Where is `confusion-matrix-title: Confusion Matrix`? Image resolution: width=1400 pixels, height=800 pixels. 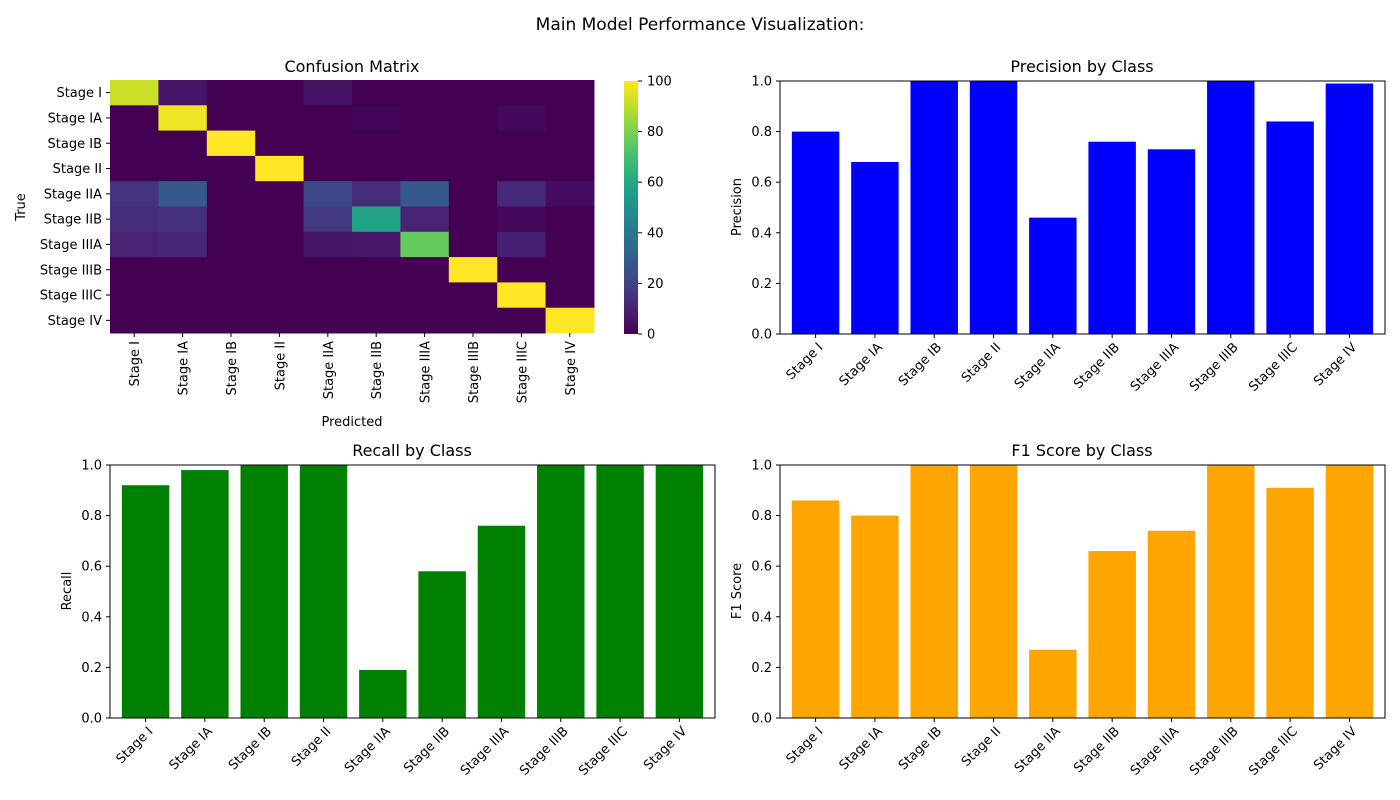
confusion-matrix-title: Confusion Matrix is located at coordinates (351, 66).